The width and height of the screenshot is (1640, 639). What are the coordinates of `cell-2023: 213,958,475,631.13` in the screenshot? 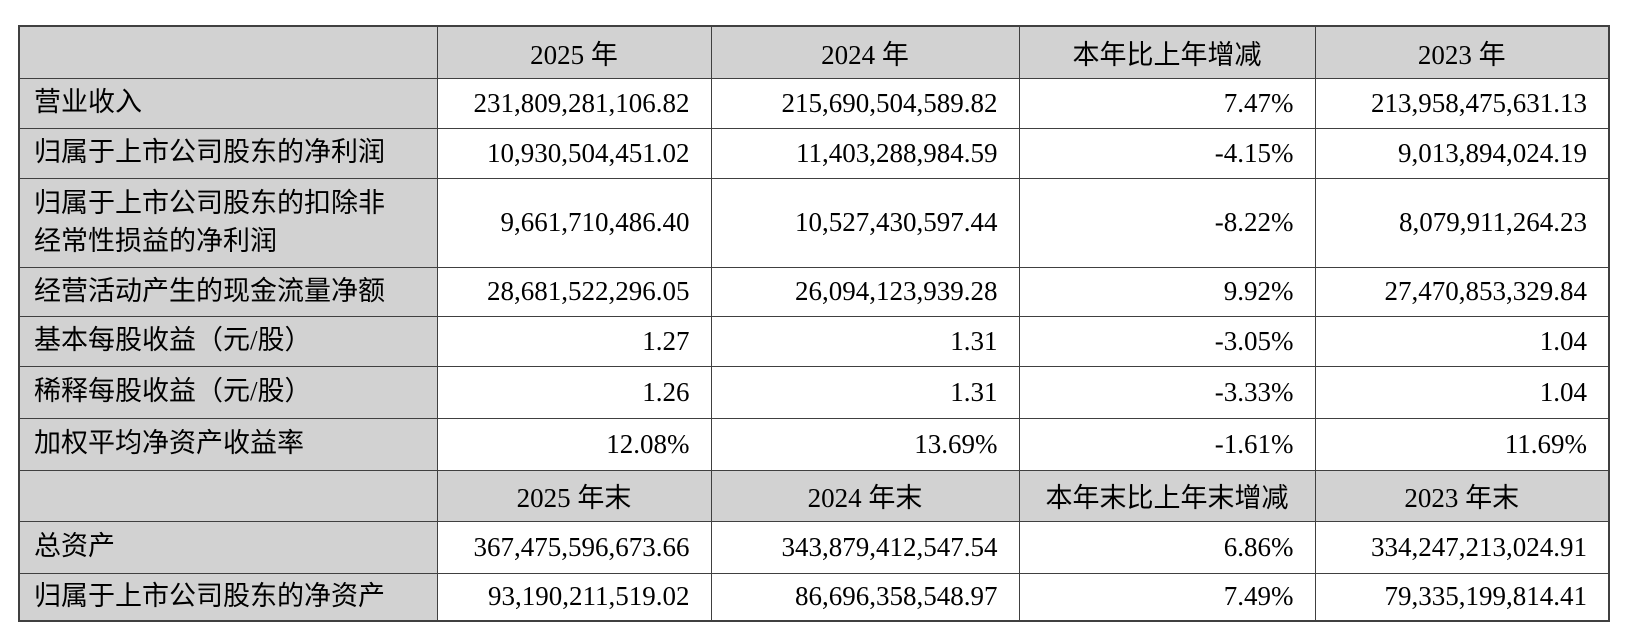 It's located at (1462, 103).